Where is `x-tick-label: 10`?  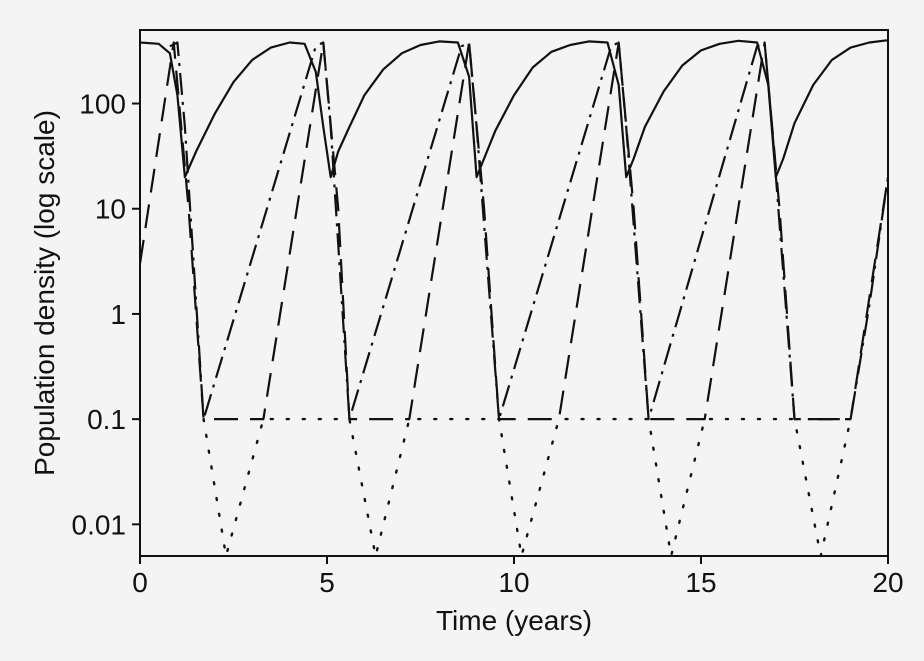
x-tick-label: 10 is located at coordinates (513, 582).